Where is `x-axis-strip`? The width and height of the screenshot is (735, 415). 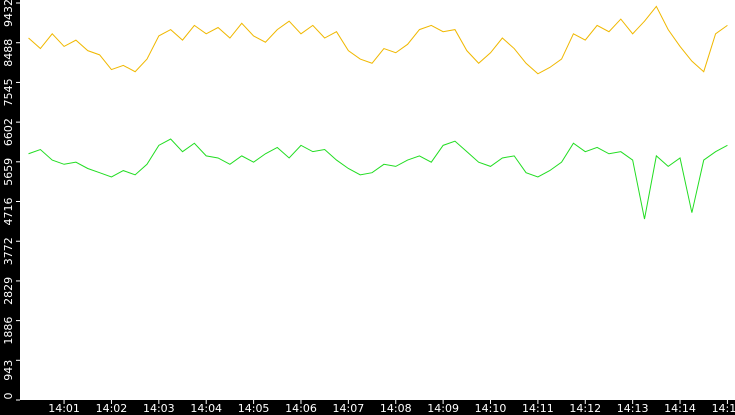
x-axis-strip is located at coordinates (367, 407).